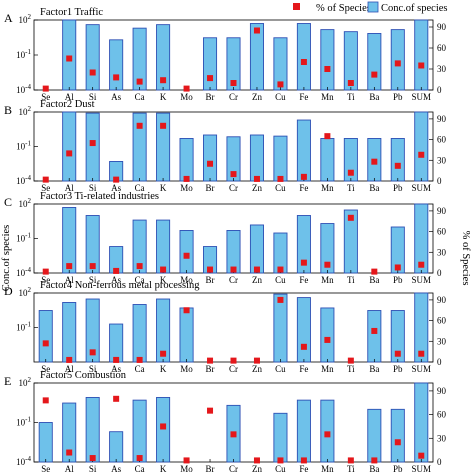 The height and width of the screenshot is (474, 474). I want to click on y-left-tick-label: 10², so click(25, 382).